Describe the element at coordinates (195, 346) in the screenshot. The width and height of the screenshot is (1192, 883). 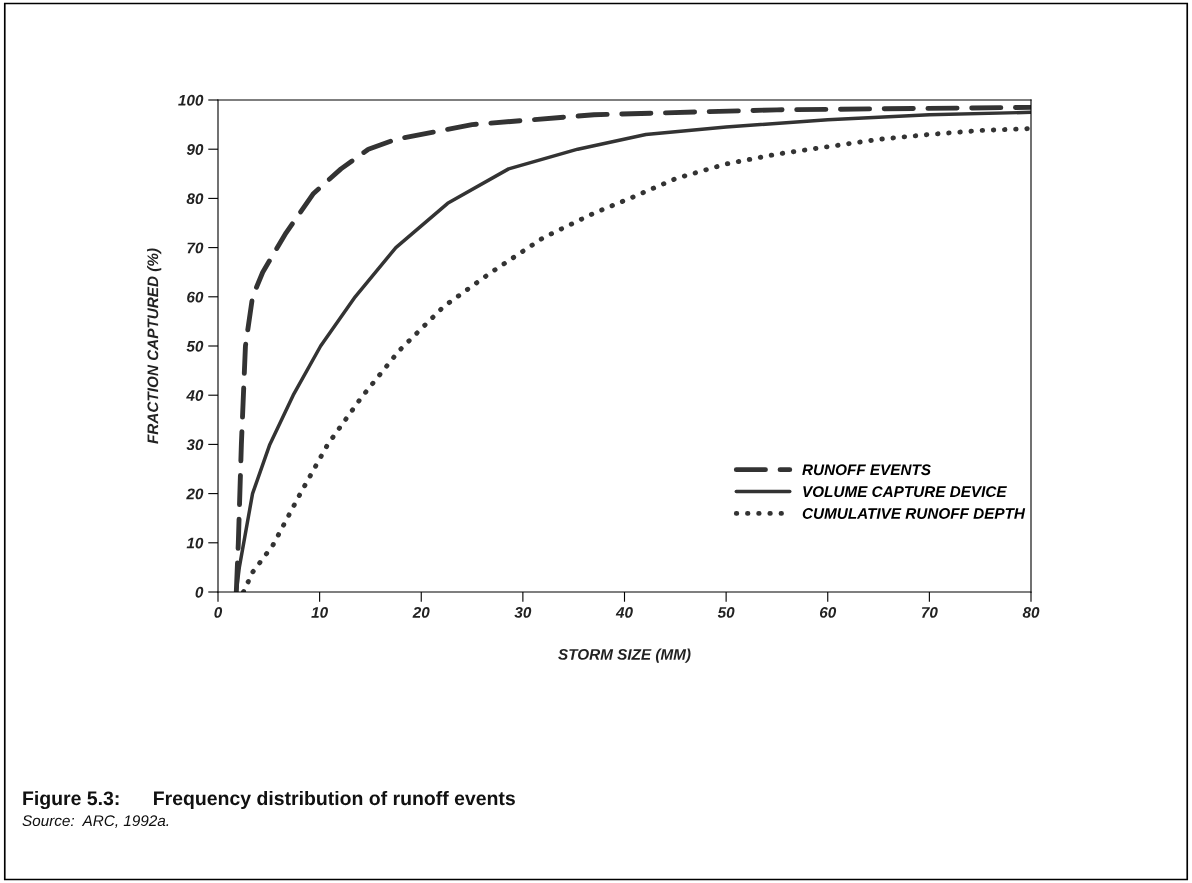
I see `y-tick-label: 50` at that location.